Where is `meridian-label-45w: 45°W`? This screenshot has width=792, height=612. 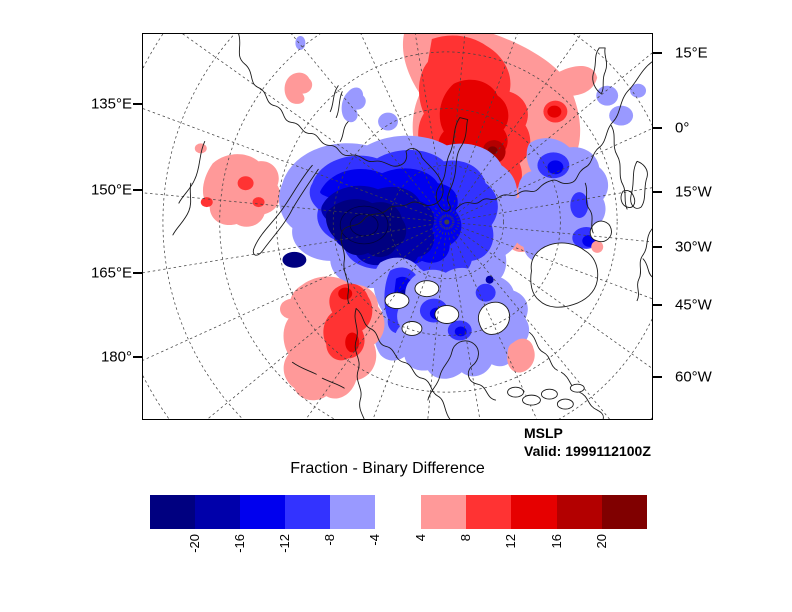
meridian-label-45w: 45°W is located at coordinates (693, 305).